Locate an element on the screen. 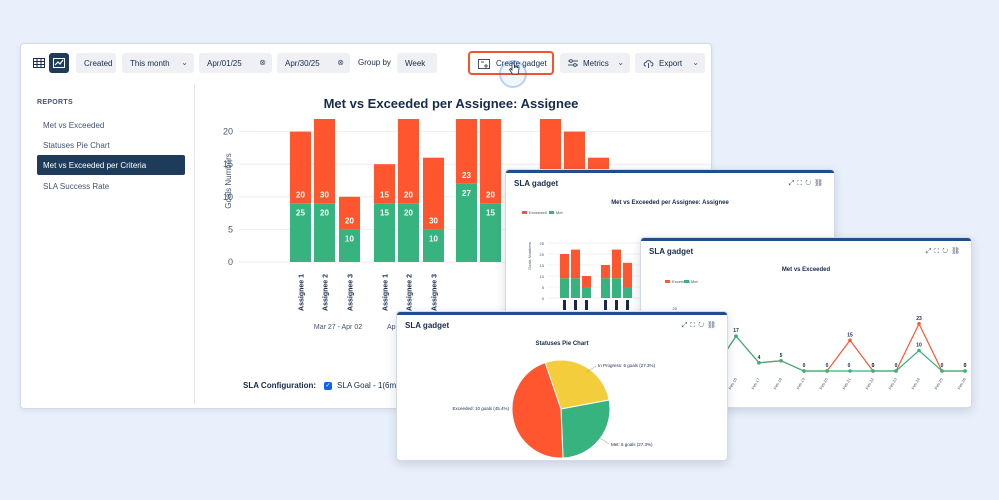 The image size is (999, 500). x-tick-label: Feb 24 is located at coordinates (915, 383).